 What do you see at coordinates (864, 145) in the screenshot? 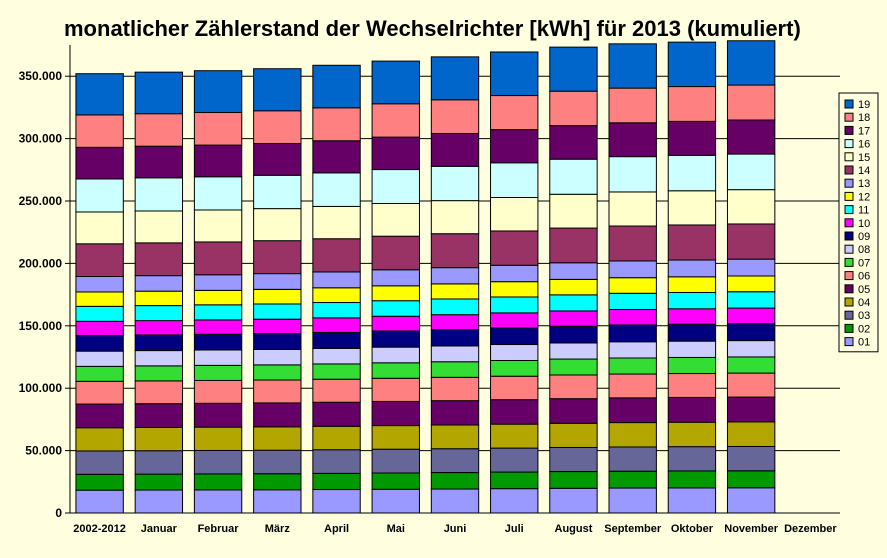
I see `legend-label-16: 16` at bounding box center [864, 145].